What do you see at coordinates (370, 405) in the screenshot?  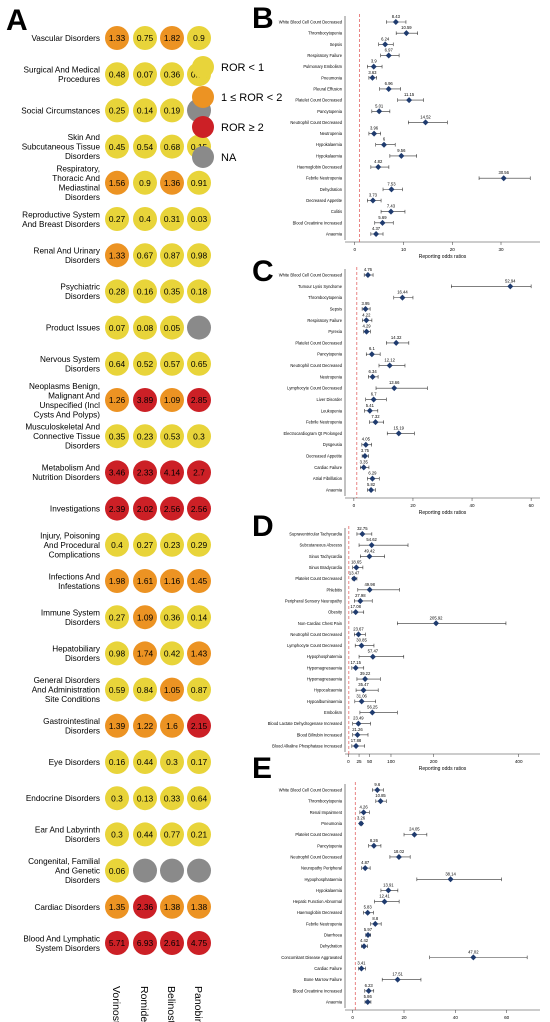 I see `ror-value-label: 5.41` at bounding box center [370, 405].